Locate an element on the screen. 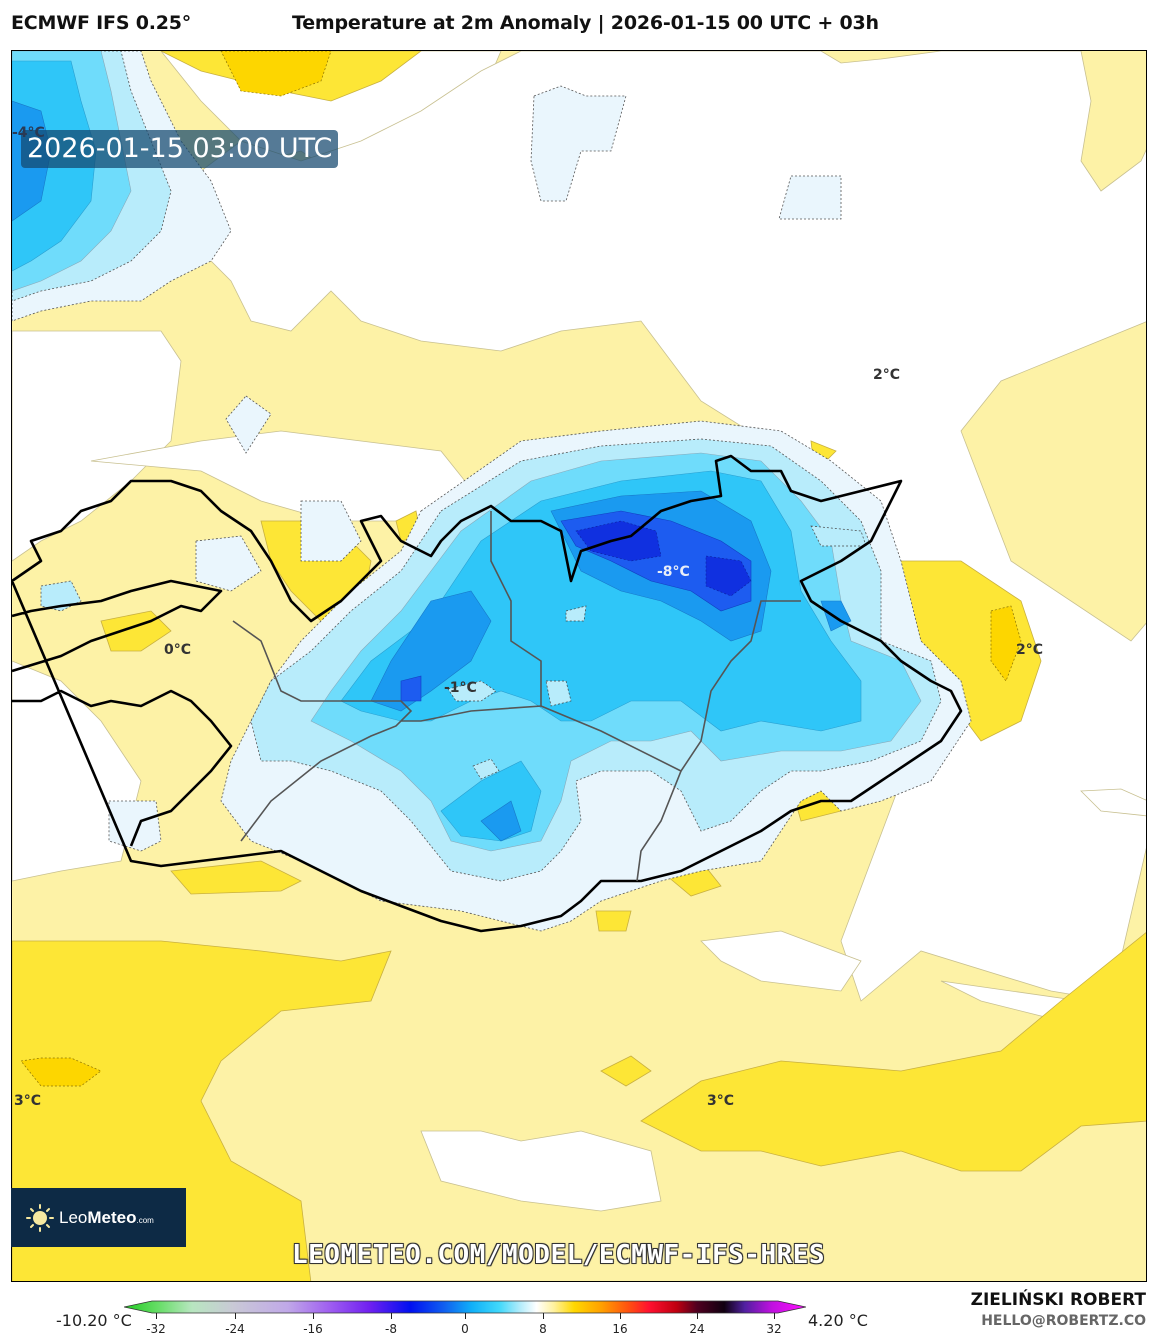 The width and height of the screenshot is (1155, 1338). valid-time-badge: 2026-01-15 03:00 UTC is located at coordinates (180, 149).